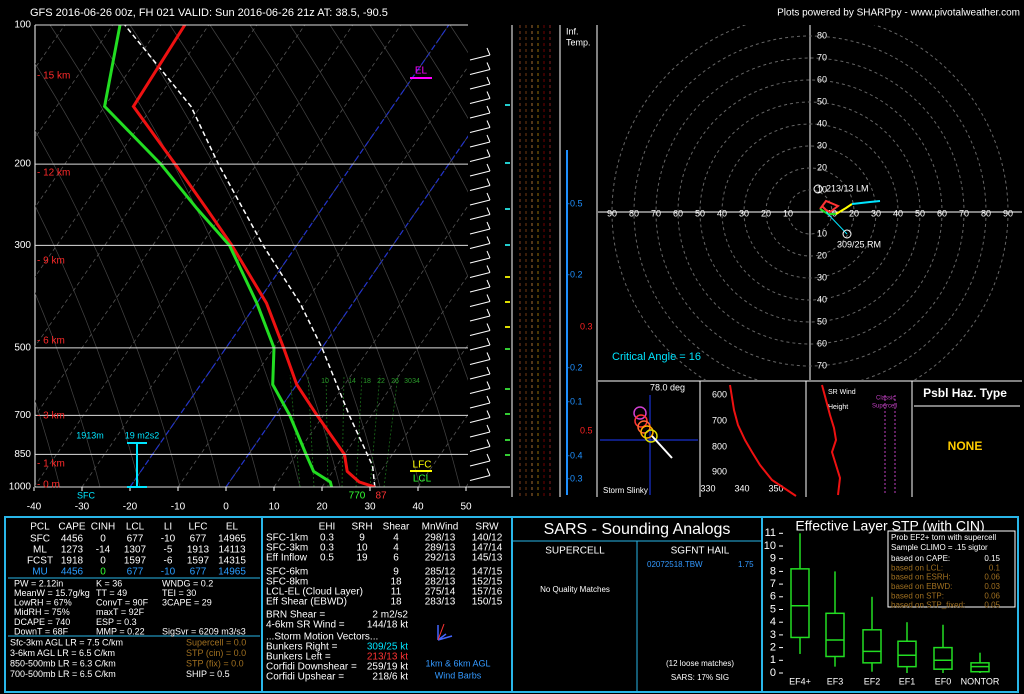 The height and width of the screenshot is (694, 1024). I want to click on thermo-cell: FCST, so click(40, 561).